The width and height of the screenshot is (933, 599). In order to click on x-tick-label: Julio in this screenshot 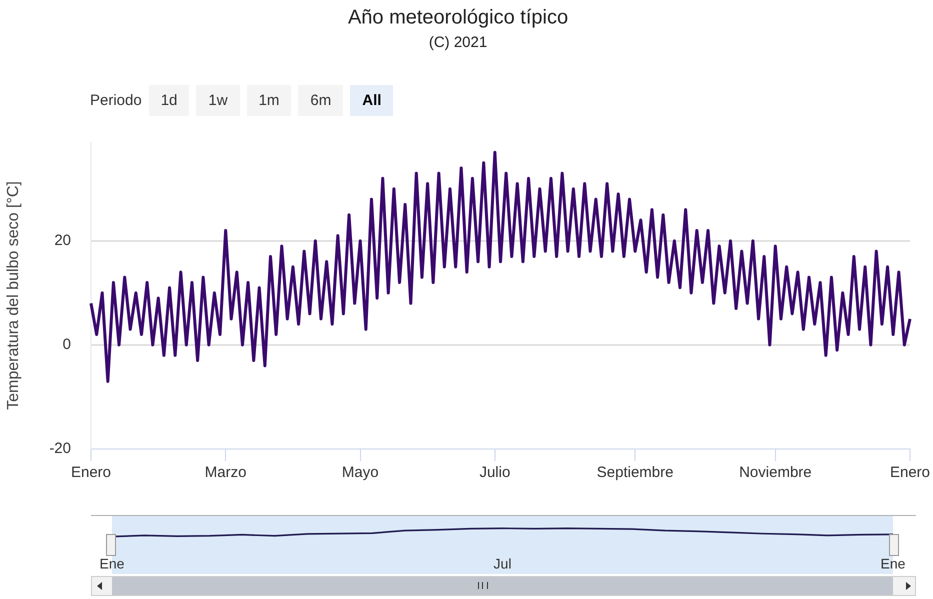, I will do `click(494, 473)`.